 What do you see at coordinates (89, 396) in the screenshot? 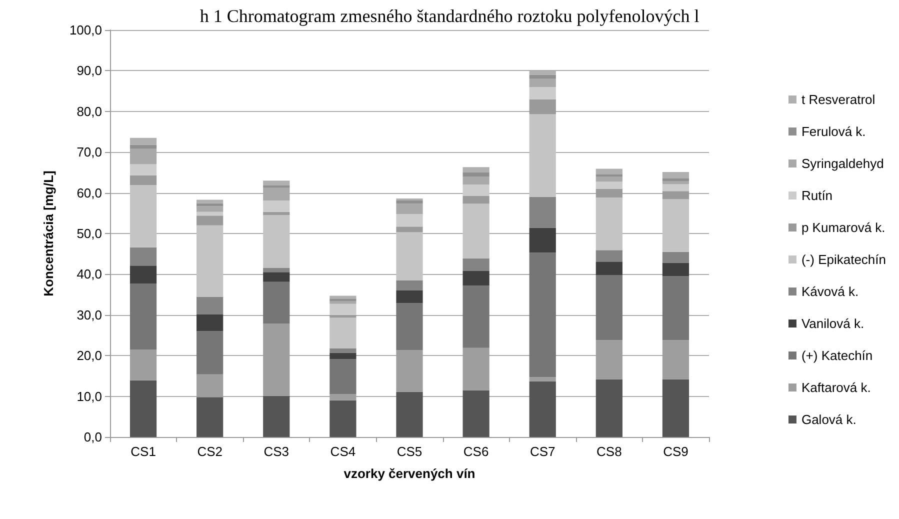
I see `y-tick-label: 10,0` at bounding box center [89, 396].